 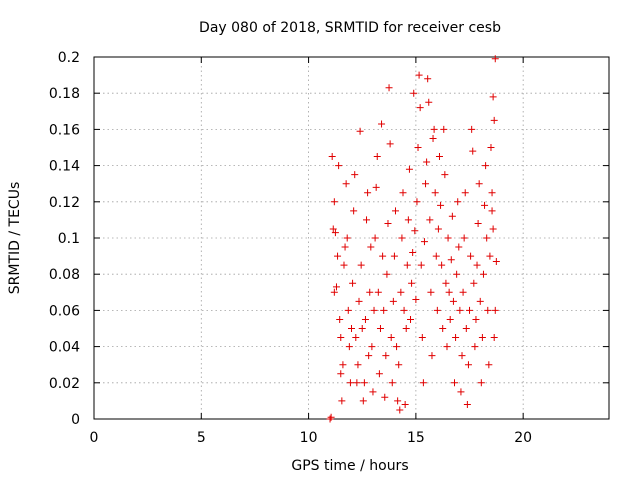 I want to click on y-tick-label: 0.2, so click(x=69, y=58).